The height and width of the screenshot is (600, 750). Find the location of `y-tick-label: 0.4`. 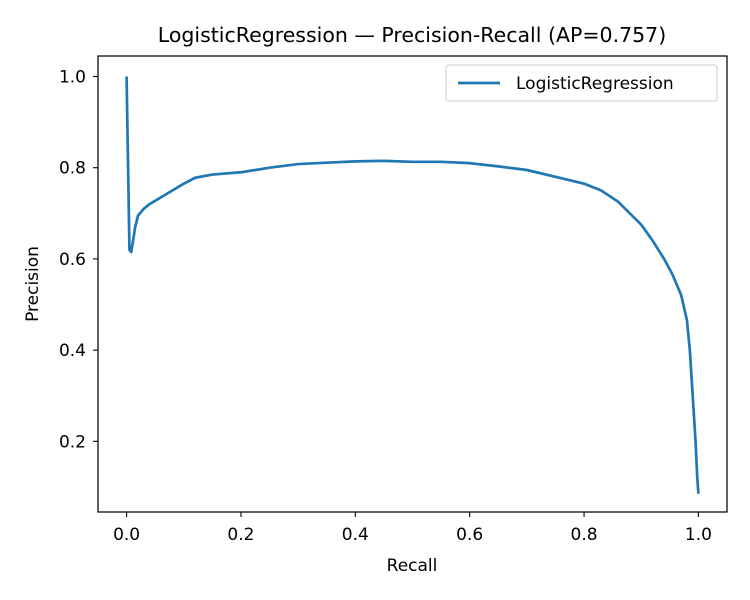

y-tick-label: 0.4 is located at coordinates (72, 351).